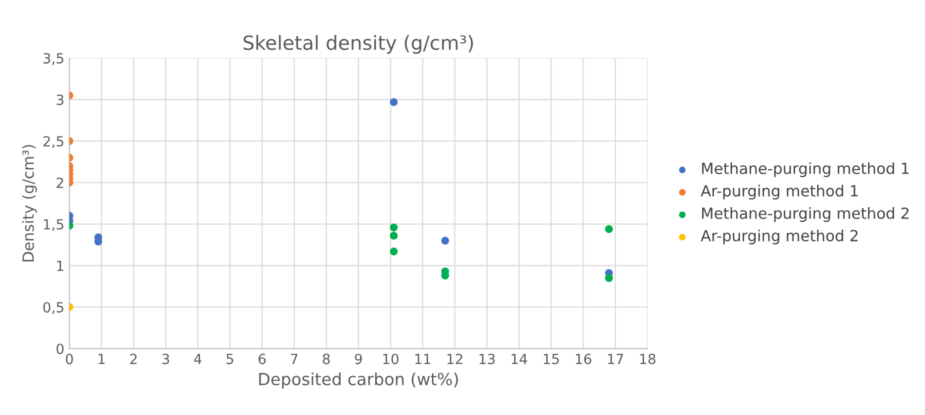 The width and height of the screenshot is (925, 415). What do you see at coordinates (779, 237) in the screenshot?
I see `legend-label: Ar-purging method 2` at bounding box center [779, 237].